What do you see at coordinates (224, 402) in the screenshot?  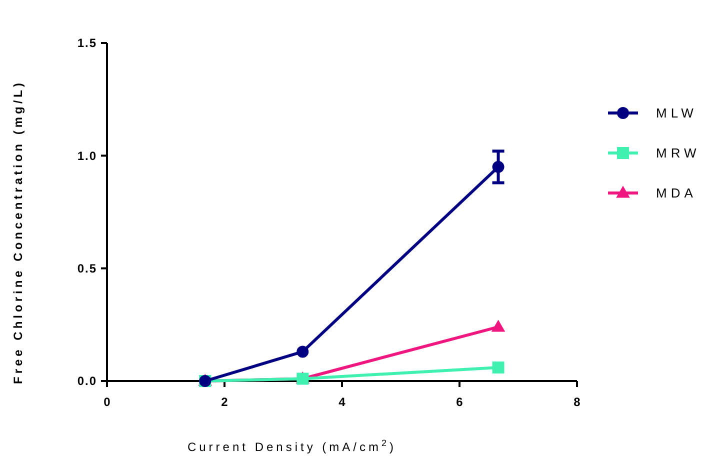 I see `x-tick-label: 2` at bounding box center [224, 402].